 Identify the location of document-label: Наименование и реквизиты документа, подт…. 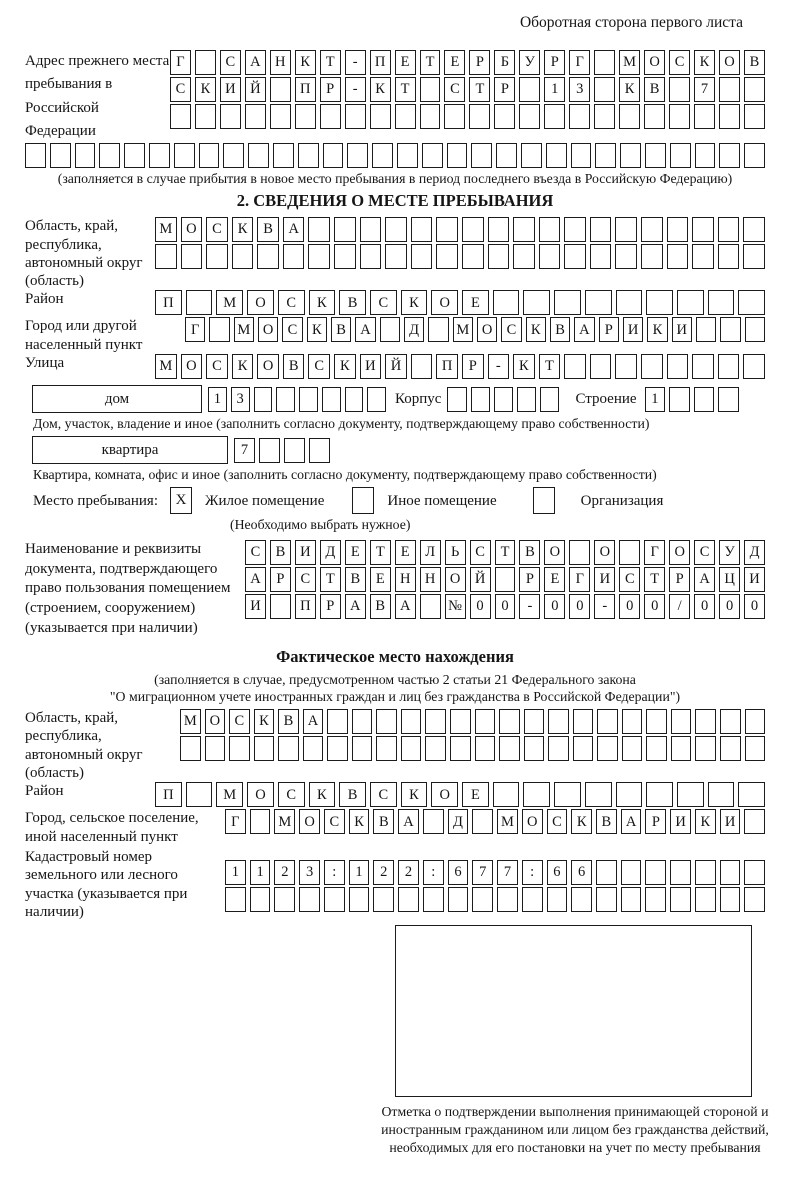
(128, 588).